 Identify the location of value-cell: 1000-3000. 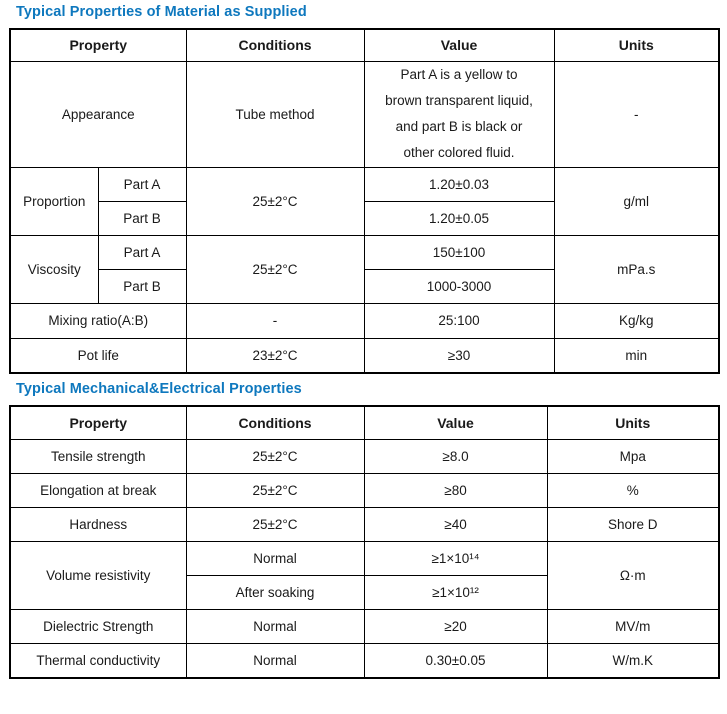
(459, 286).